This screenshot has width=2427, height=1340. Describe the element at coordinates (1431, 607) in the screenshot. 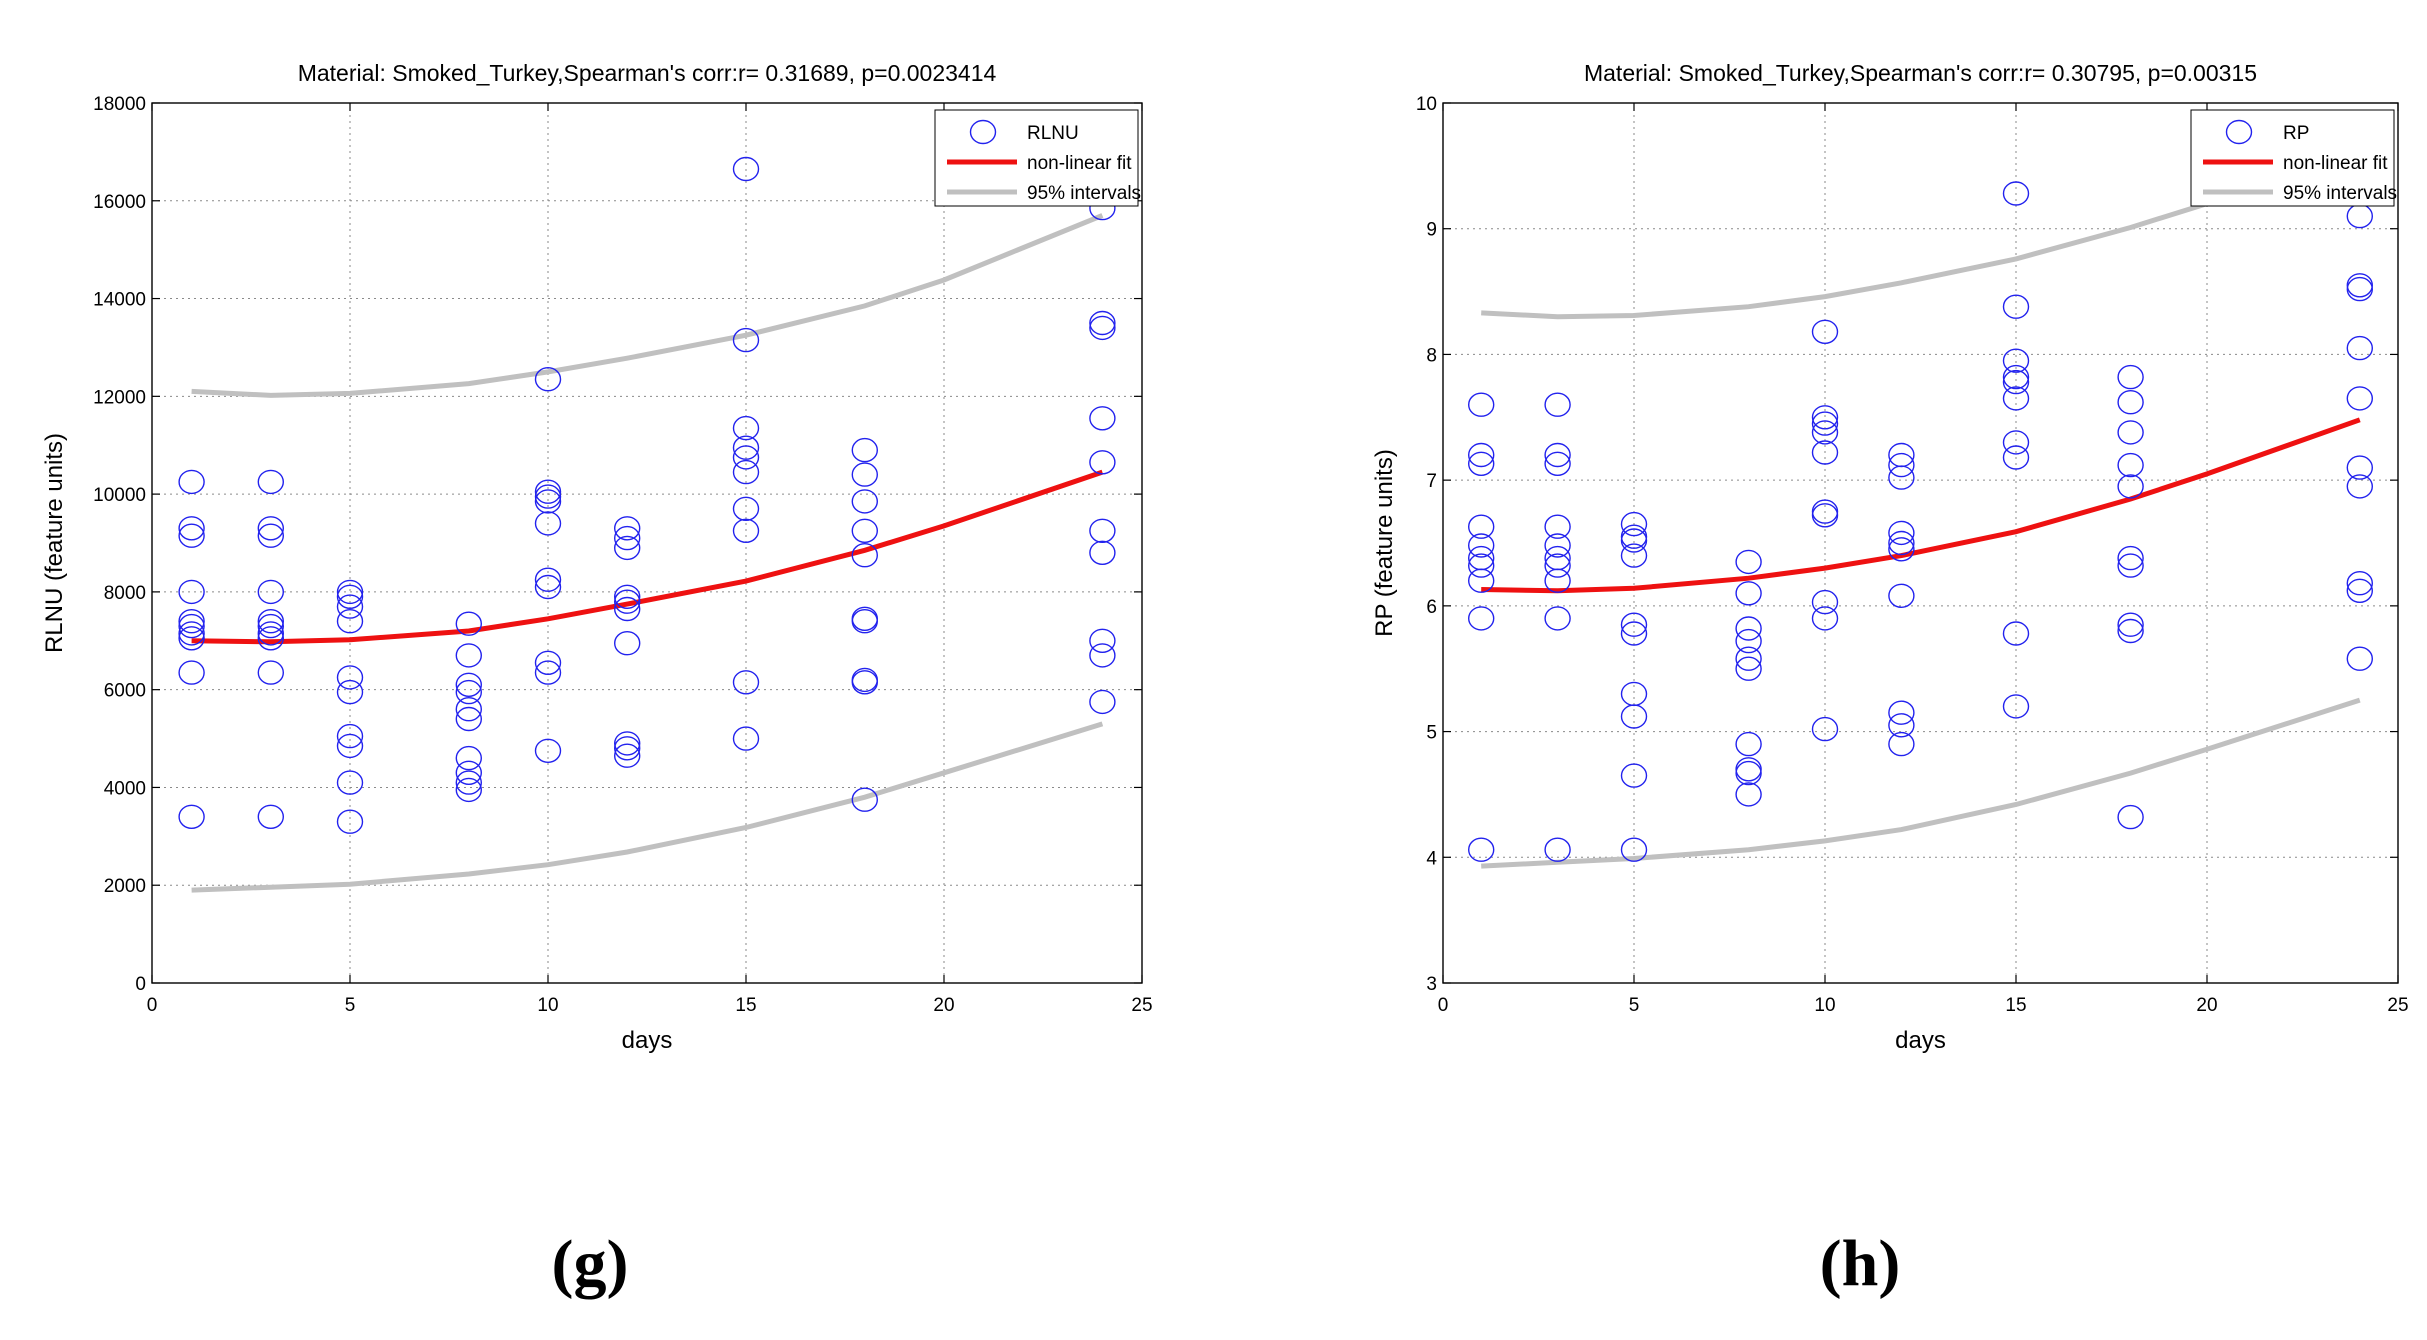

I see `y-tick-label: 6` at that location.